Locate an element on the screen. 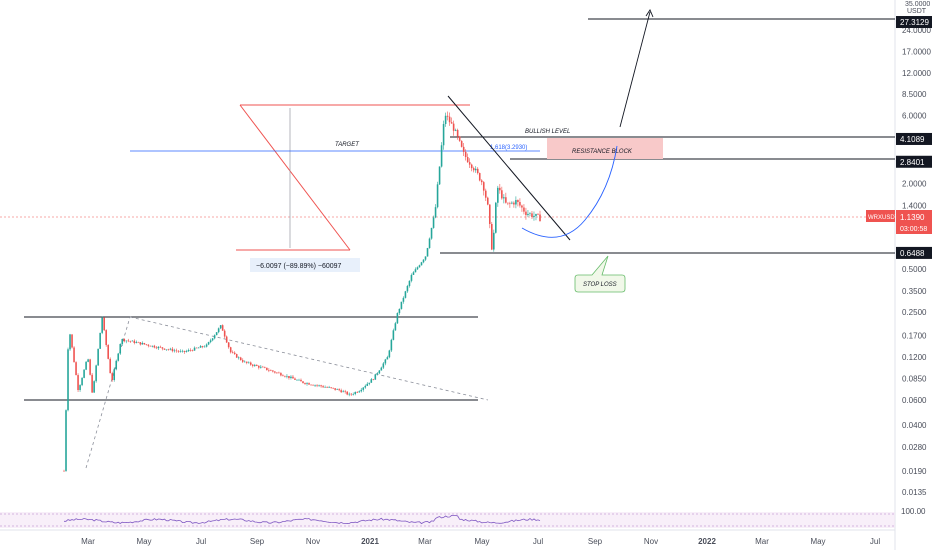 The width and height of the screenshot is (932, 550). descending-trendline is located at coordinates (309, 358).